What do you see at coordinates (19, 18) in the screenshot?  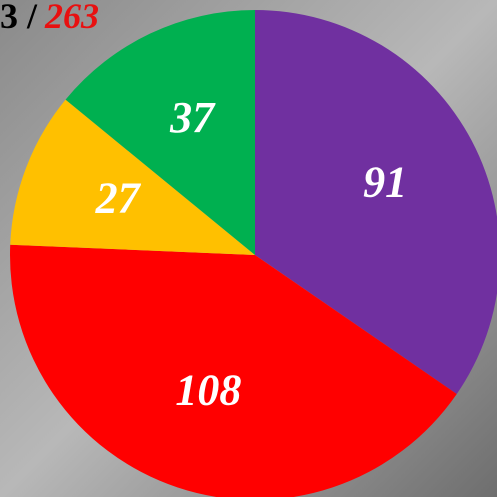 I see `counter-current: 3 /` at bounding box center [19, 18].